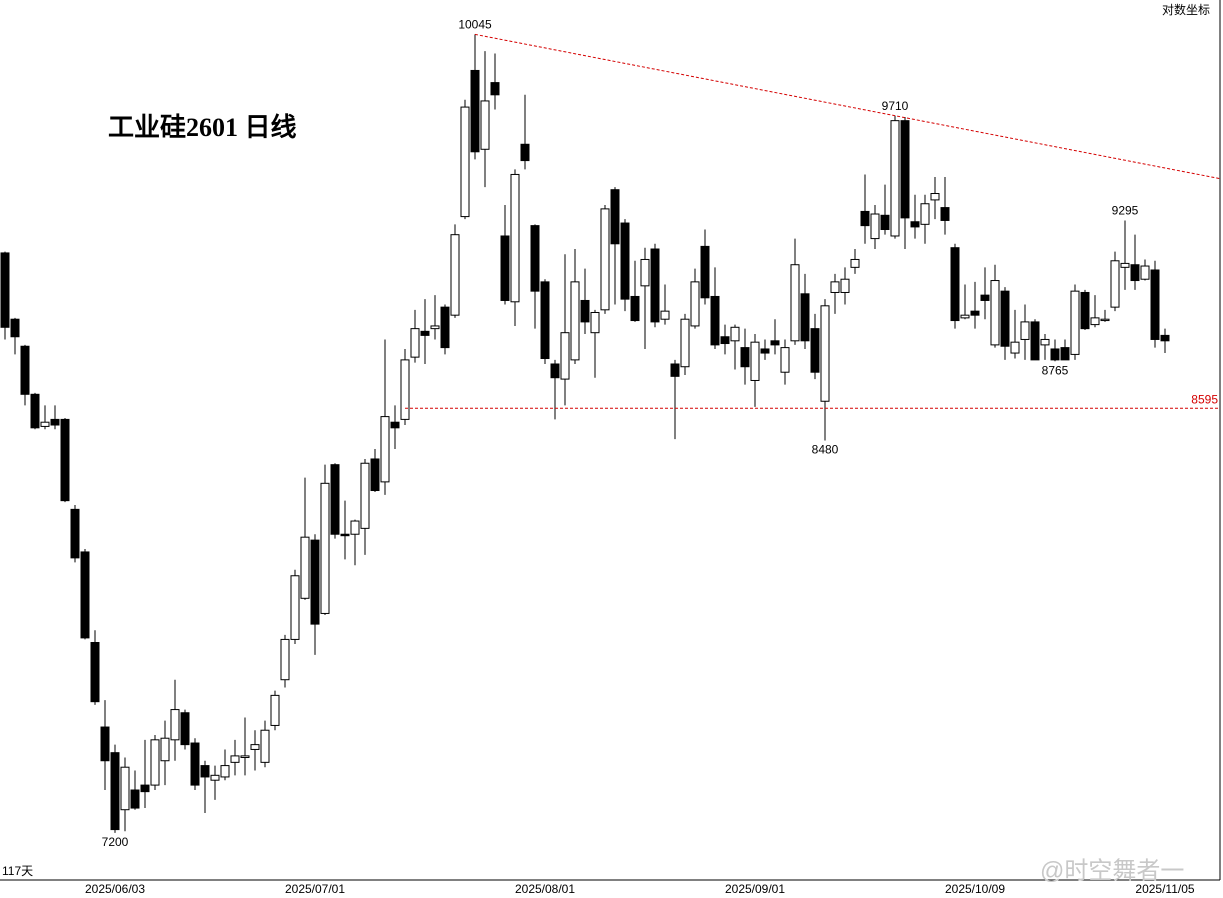 This screenshot has width=1223, height=898. What do you see at coordinates (1112, 870) in the screenshot?
I see `watermark: @时空舞者一` at bounding box center [1112, 870].